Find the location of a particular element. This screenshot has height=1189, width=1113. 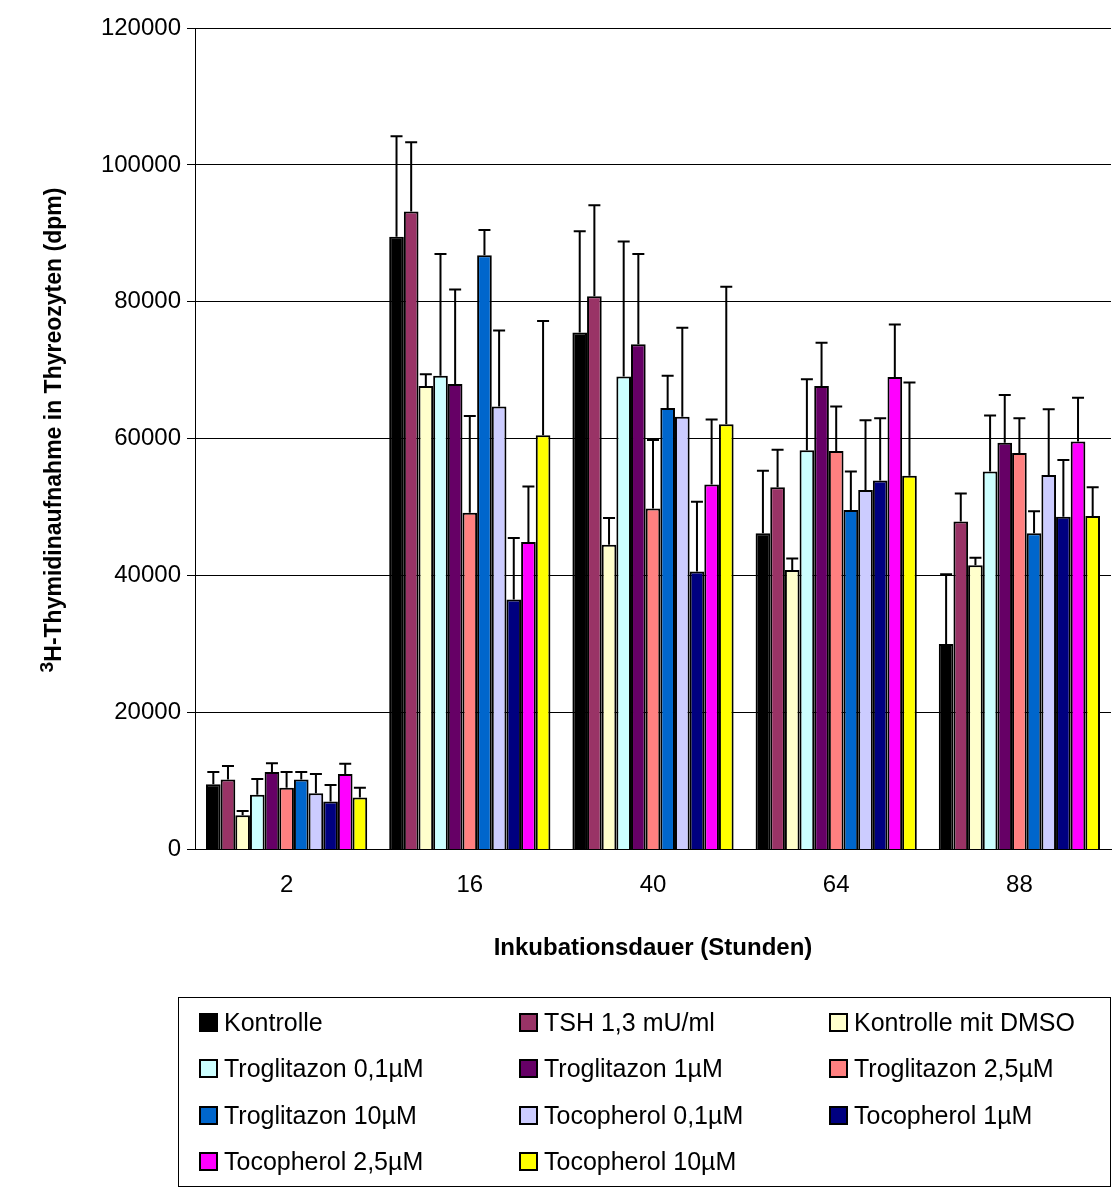

x-tick-label: 64 is located at coordinates (836, 884).